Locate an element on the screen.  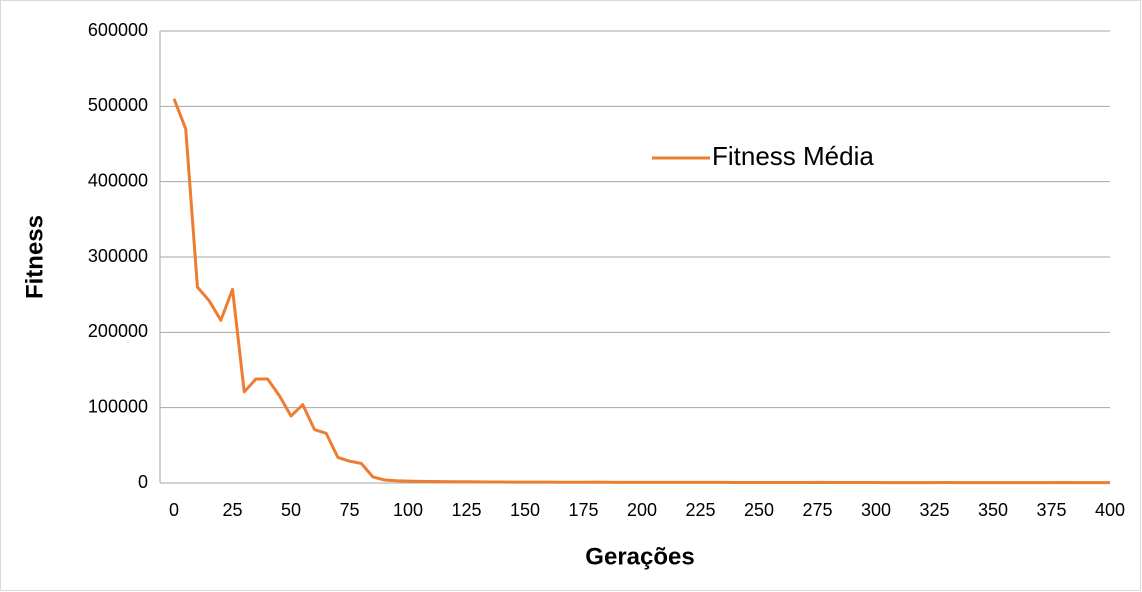
x-tick-label: 325 is located at coordinates (934, 510).